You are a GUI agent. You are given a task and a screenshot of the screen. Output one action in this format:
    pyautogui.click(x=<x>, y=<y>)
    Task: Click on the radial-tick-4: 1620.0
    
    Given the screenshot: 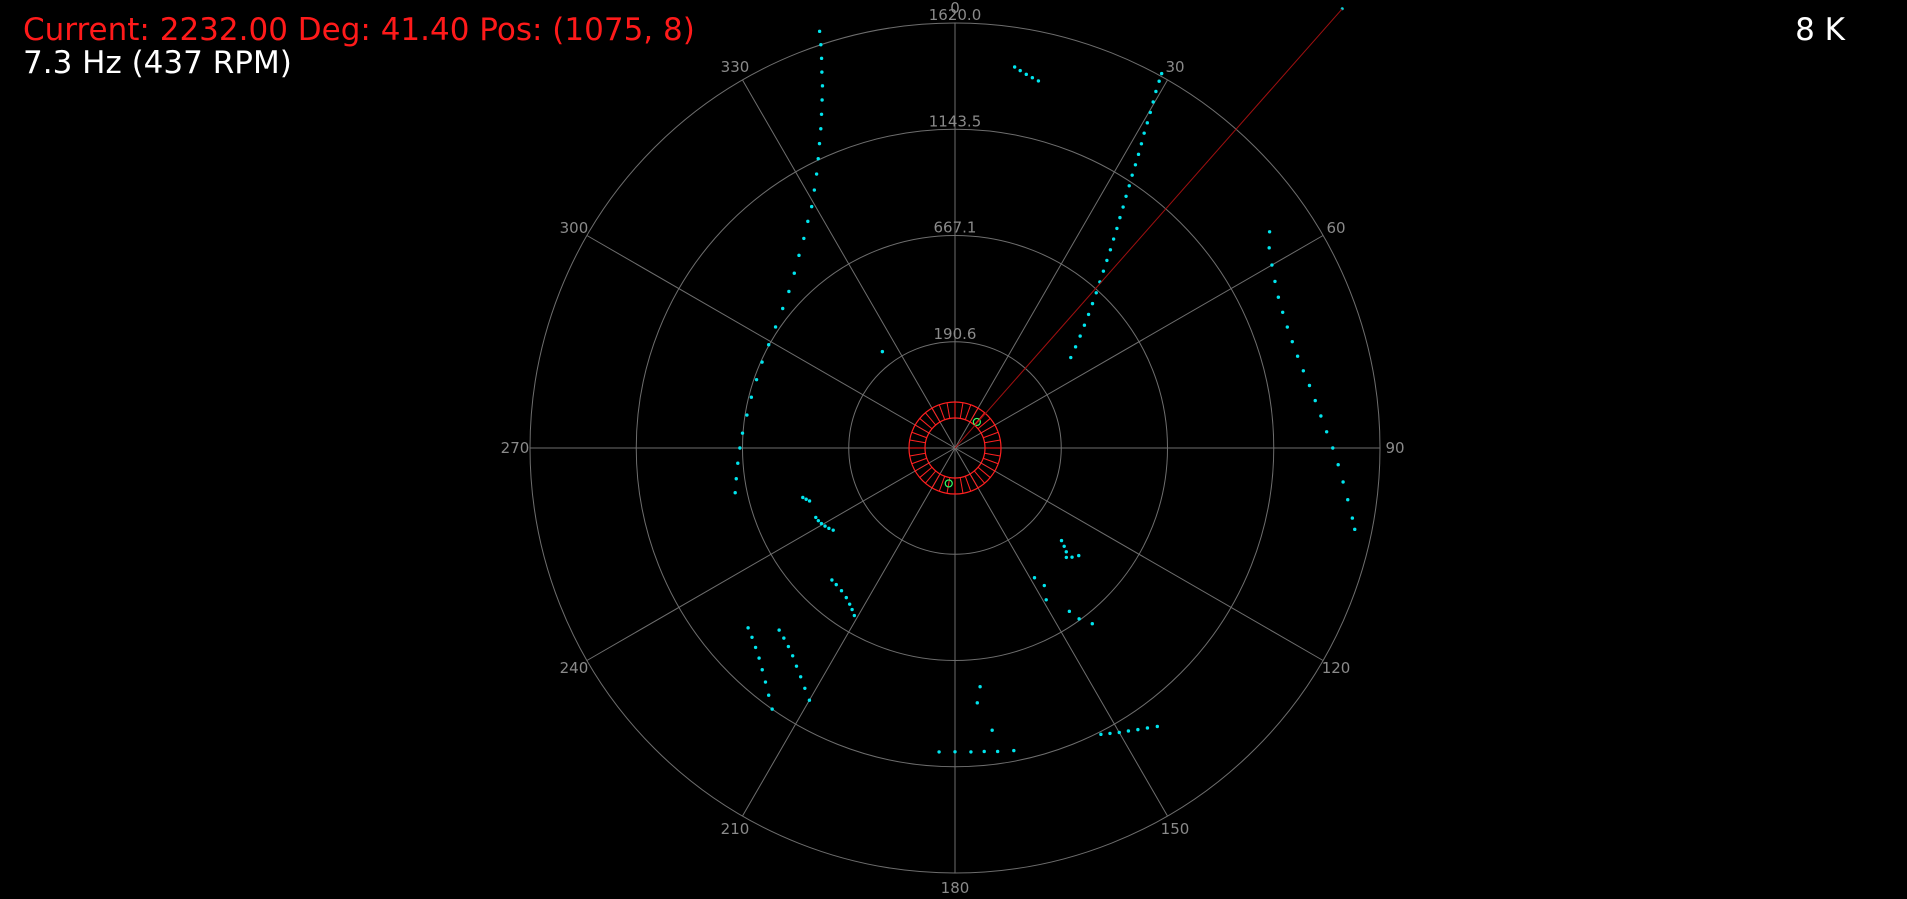 What is the action you would take?
    pyautogui.click(x=955, y=15)
    